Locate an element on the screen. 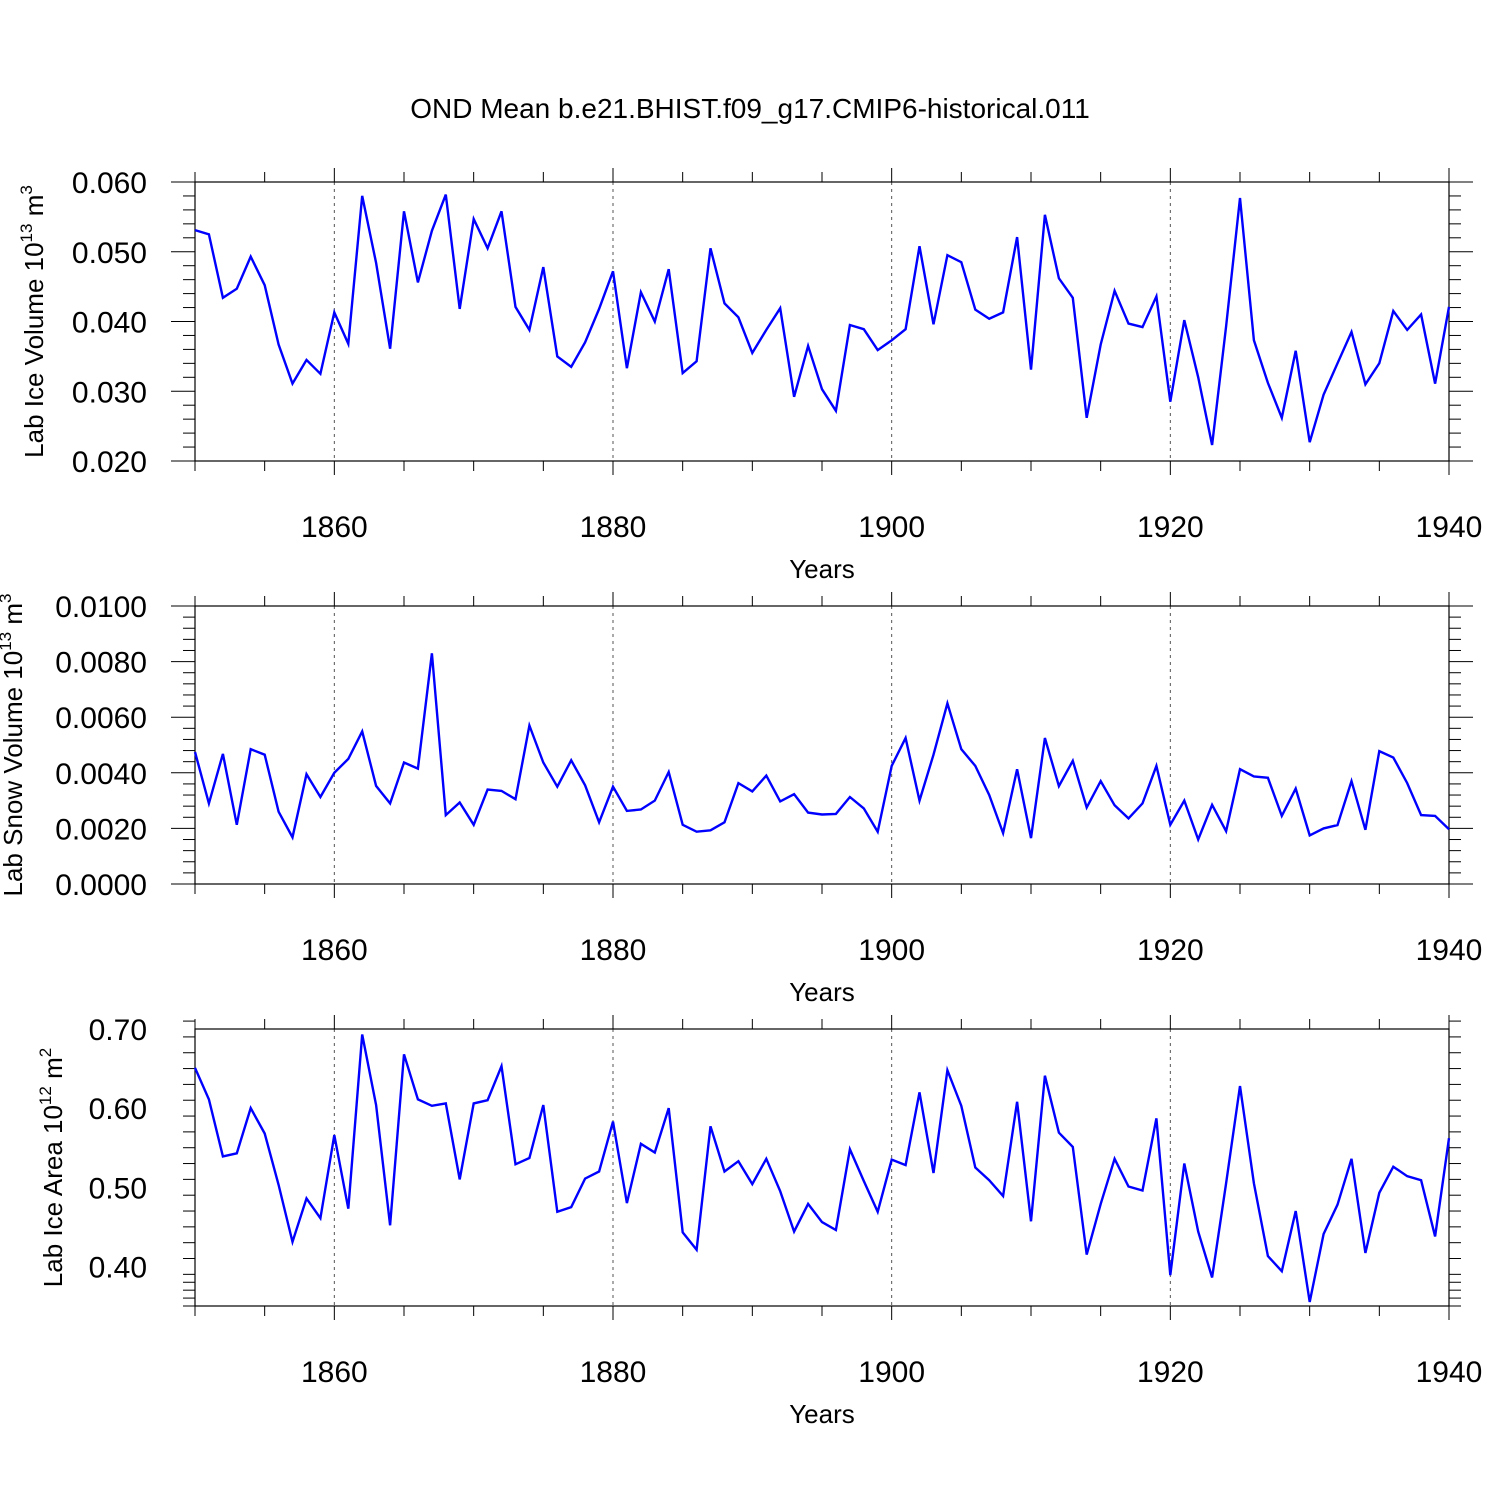 The width and height of the screenshot is (1500, 1505). y-tick-label: 0.0020 is located at coordinates (101, 829).